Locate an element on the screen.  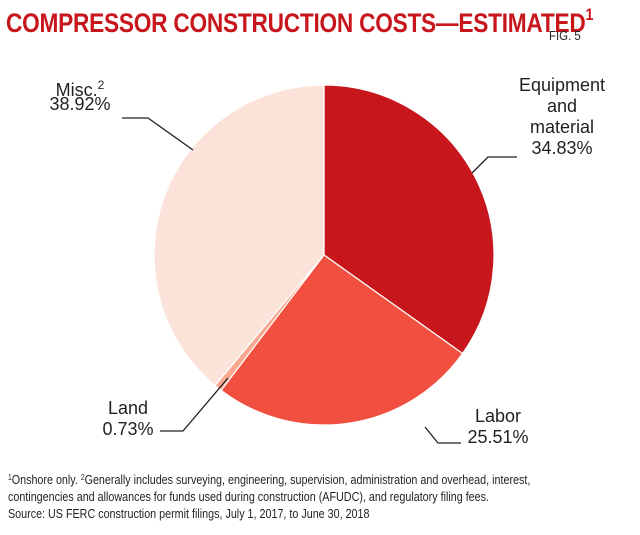
pie-slice-labor is located at coordinates (342, 340).